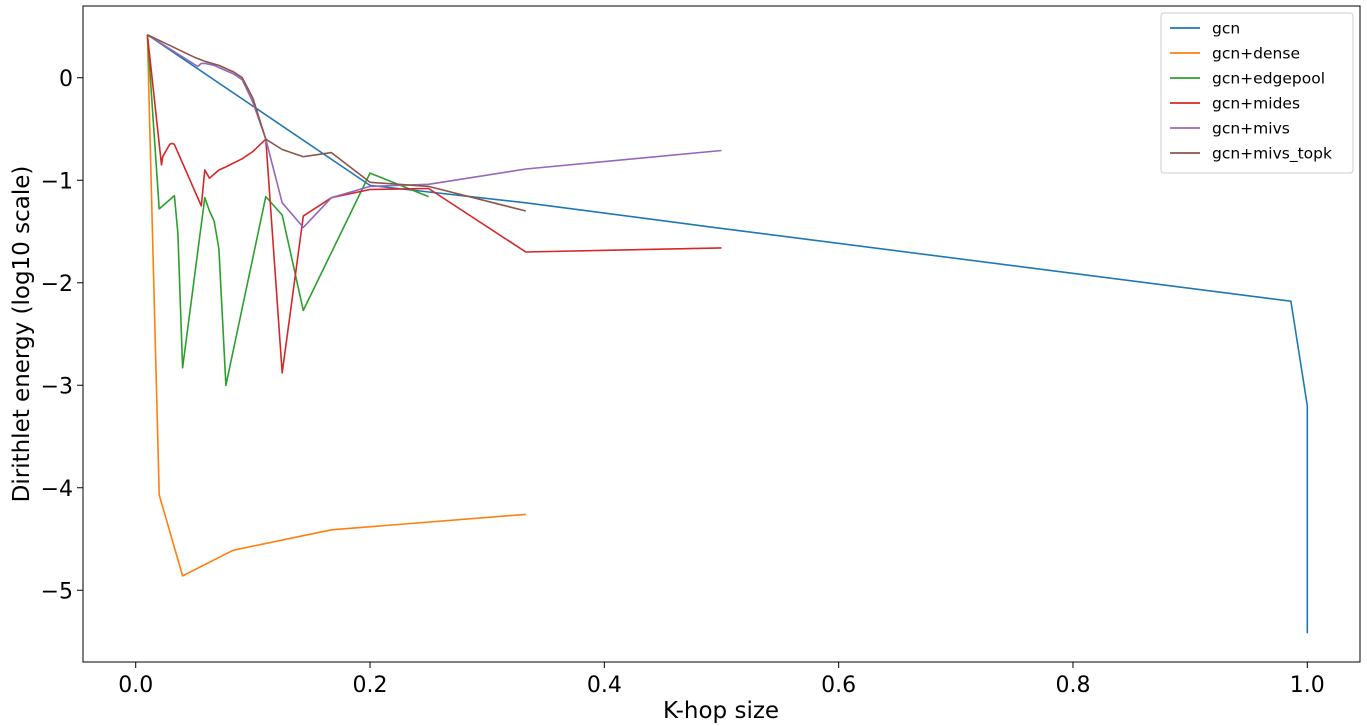 The image size is (1367, 726). Describe the element at coordinates (135, 685) in the screenshot. I see `x-tick-label: 0.0` at that location.